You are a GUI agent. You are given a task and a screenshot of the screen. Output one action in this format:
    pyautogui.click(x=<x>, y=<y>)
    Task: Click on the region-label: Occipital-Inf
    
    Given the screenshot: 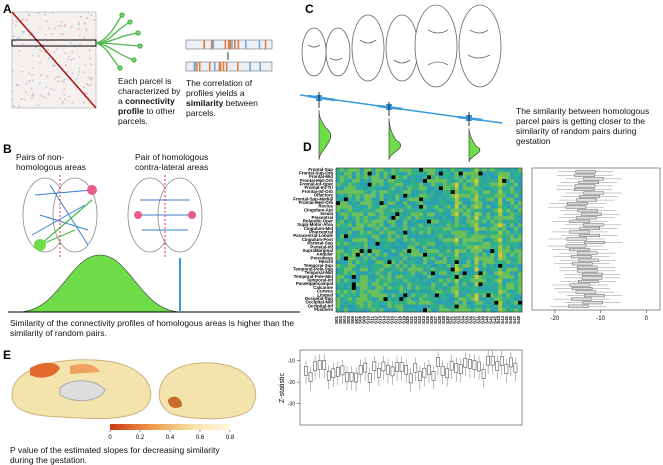 What is the action you would take?
    pyautogui.click(x=321, y=305)
    